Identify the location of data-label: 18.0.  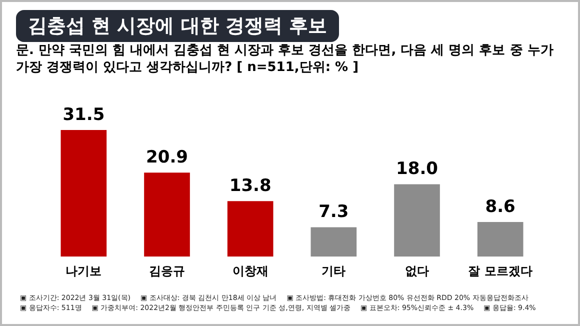
(417, 169).